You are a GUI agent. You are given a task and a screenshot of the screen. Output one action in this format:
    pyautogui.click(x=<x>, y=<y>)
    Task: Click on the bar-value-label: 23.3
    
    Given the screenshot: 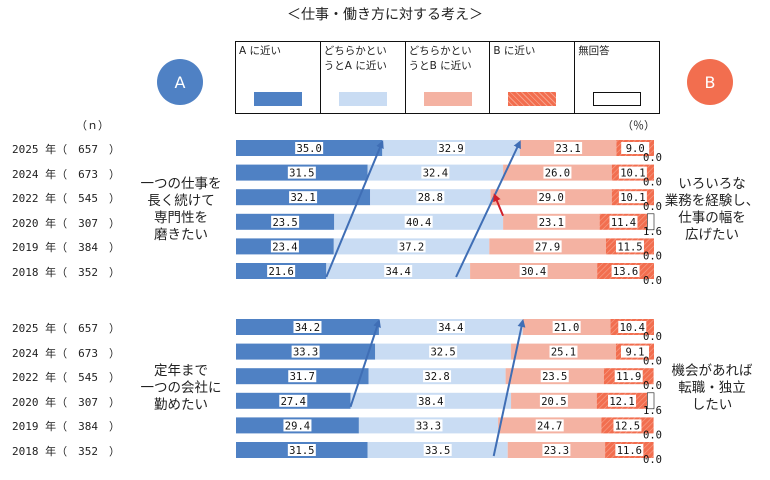 What is the action you would take?
    pyautogui.click(x=556, y=451)
    